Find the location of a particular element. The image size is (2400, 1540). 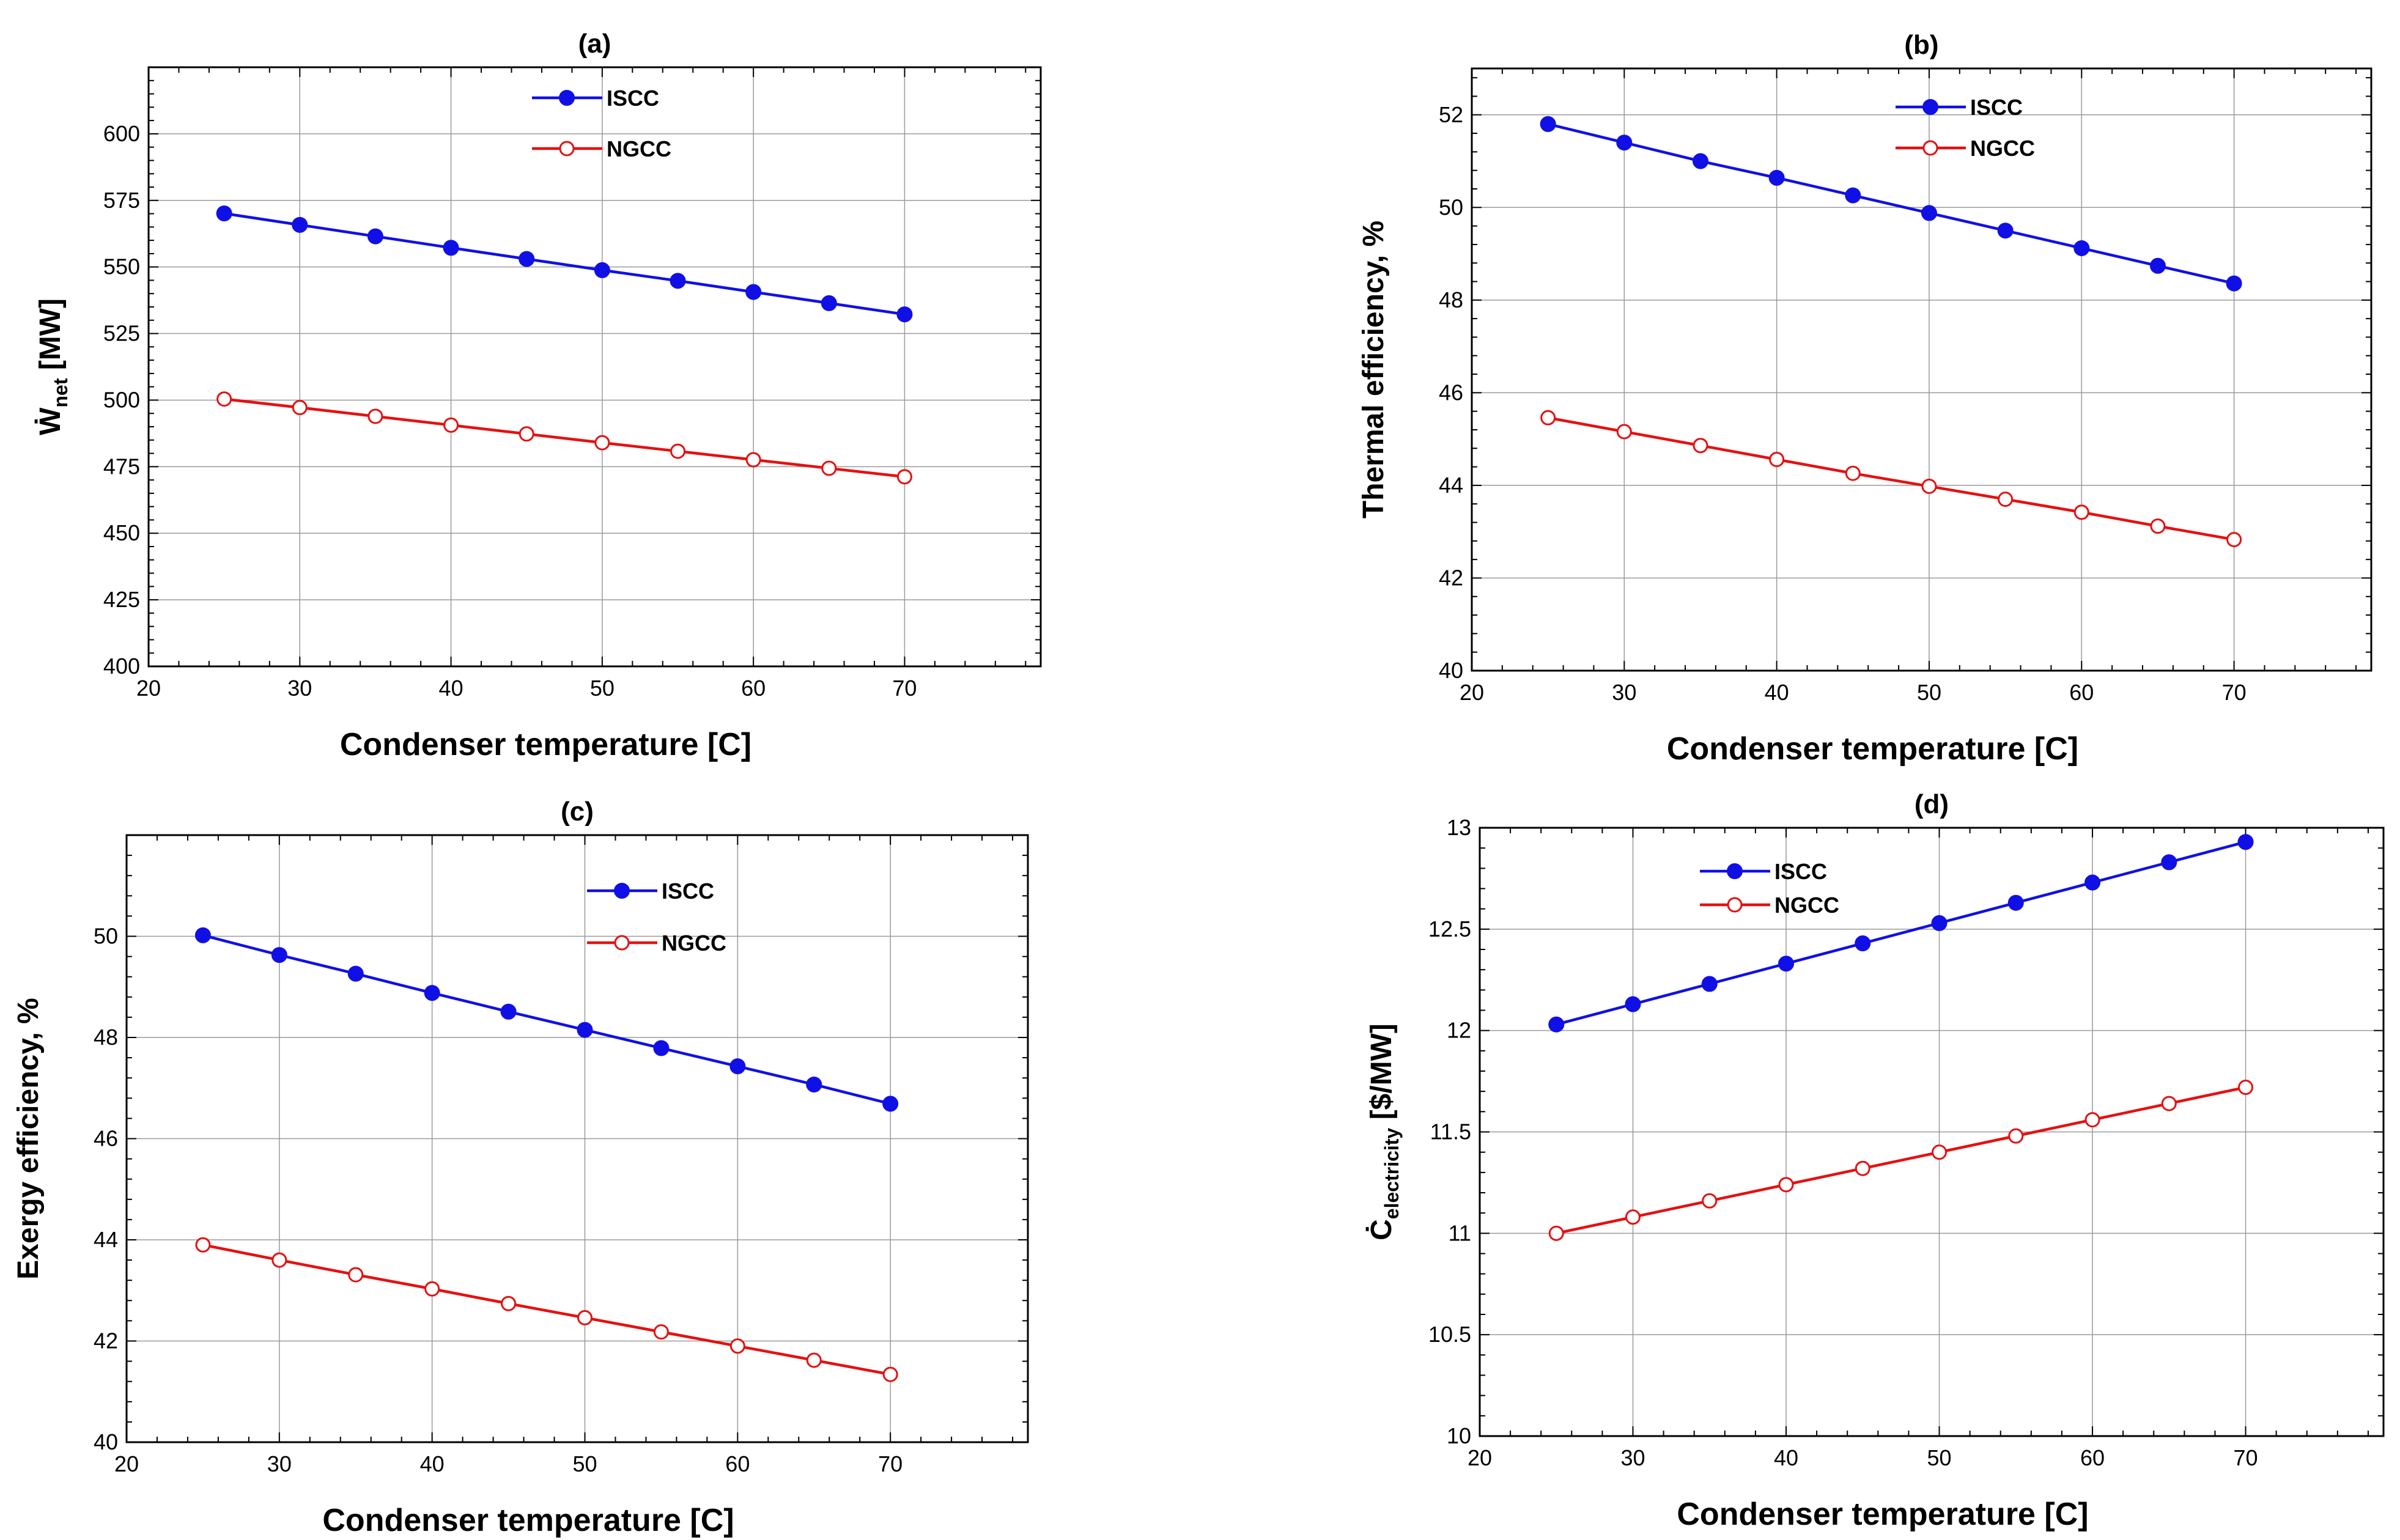

y-axis-label: Ẇnet [MW] is located at coordinates (53, 366).